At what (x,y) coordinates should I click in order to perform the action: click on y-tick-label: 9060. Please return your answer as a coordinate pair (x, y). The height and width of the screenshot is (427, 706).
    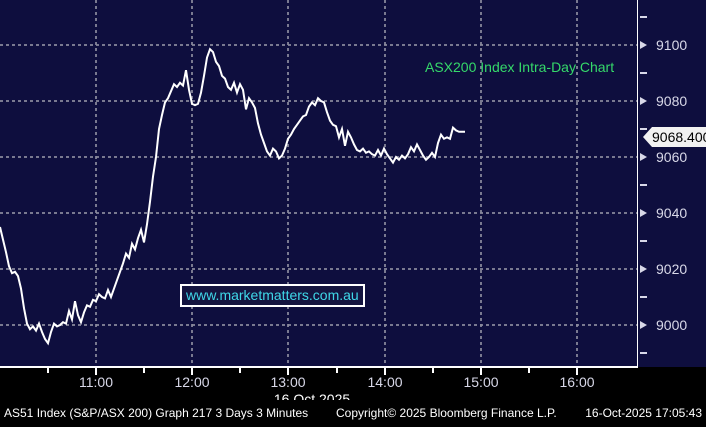
    Looking at the image, I should click on (672, 157).